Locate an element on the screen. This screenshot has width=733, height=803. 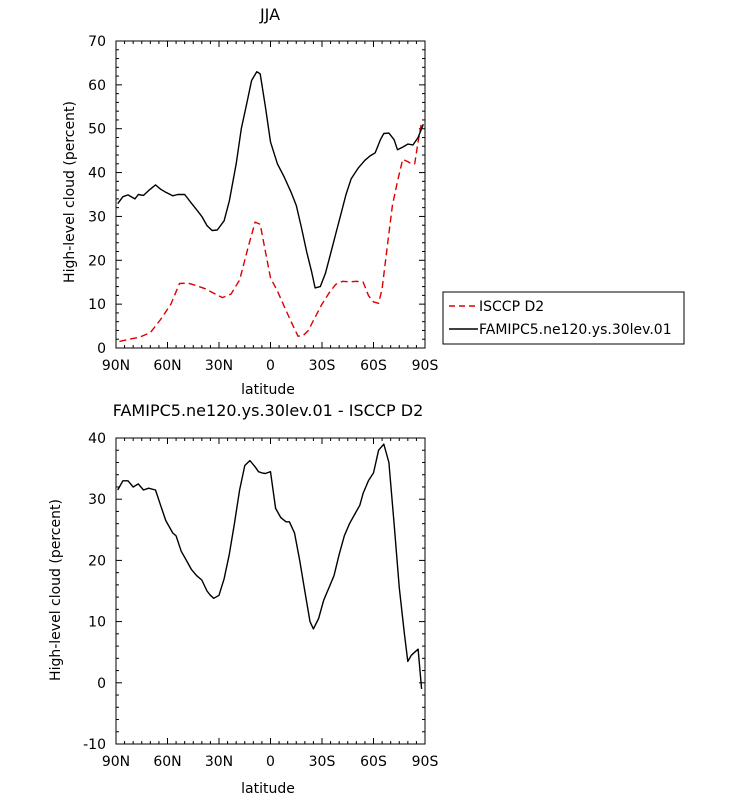
legend-label-model: FAMIPC5.ne120.ys.30lev.01 is located at coordinates (575, 330).